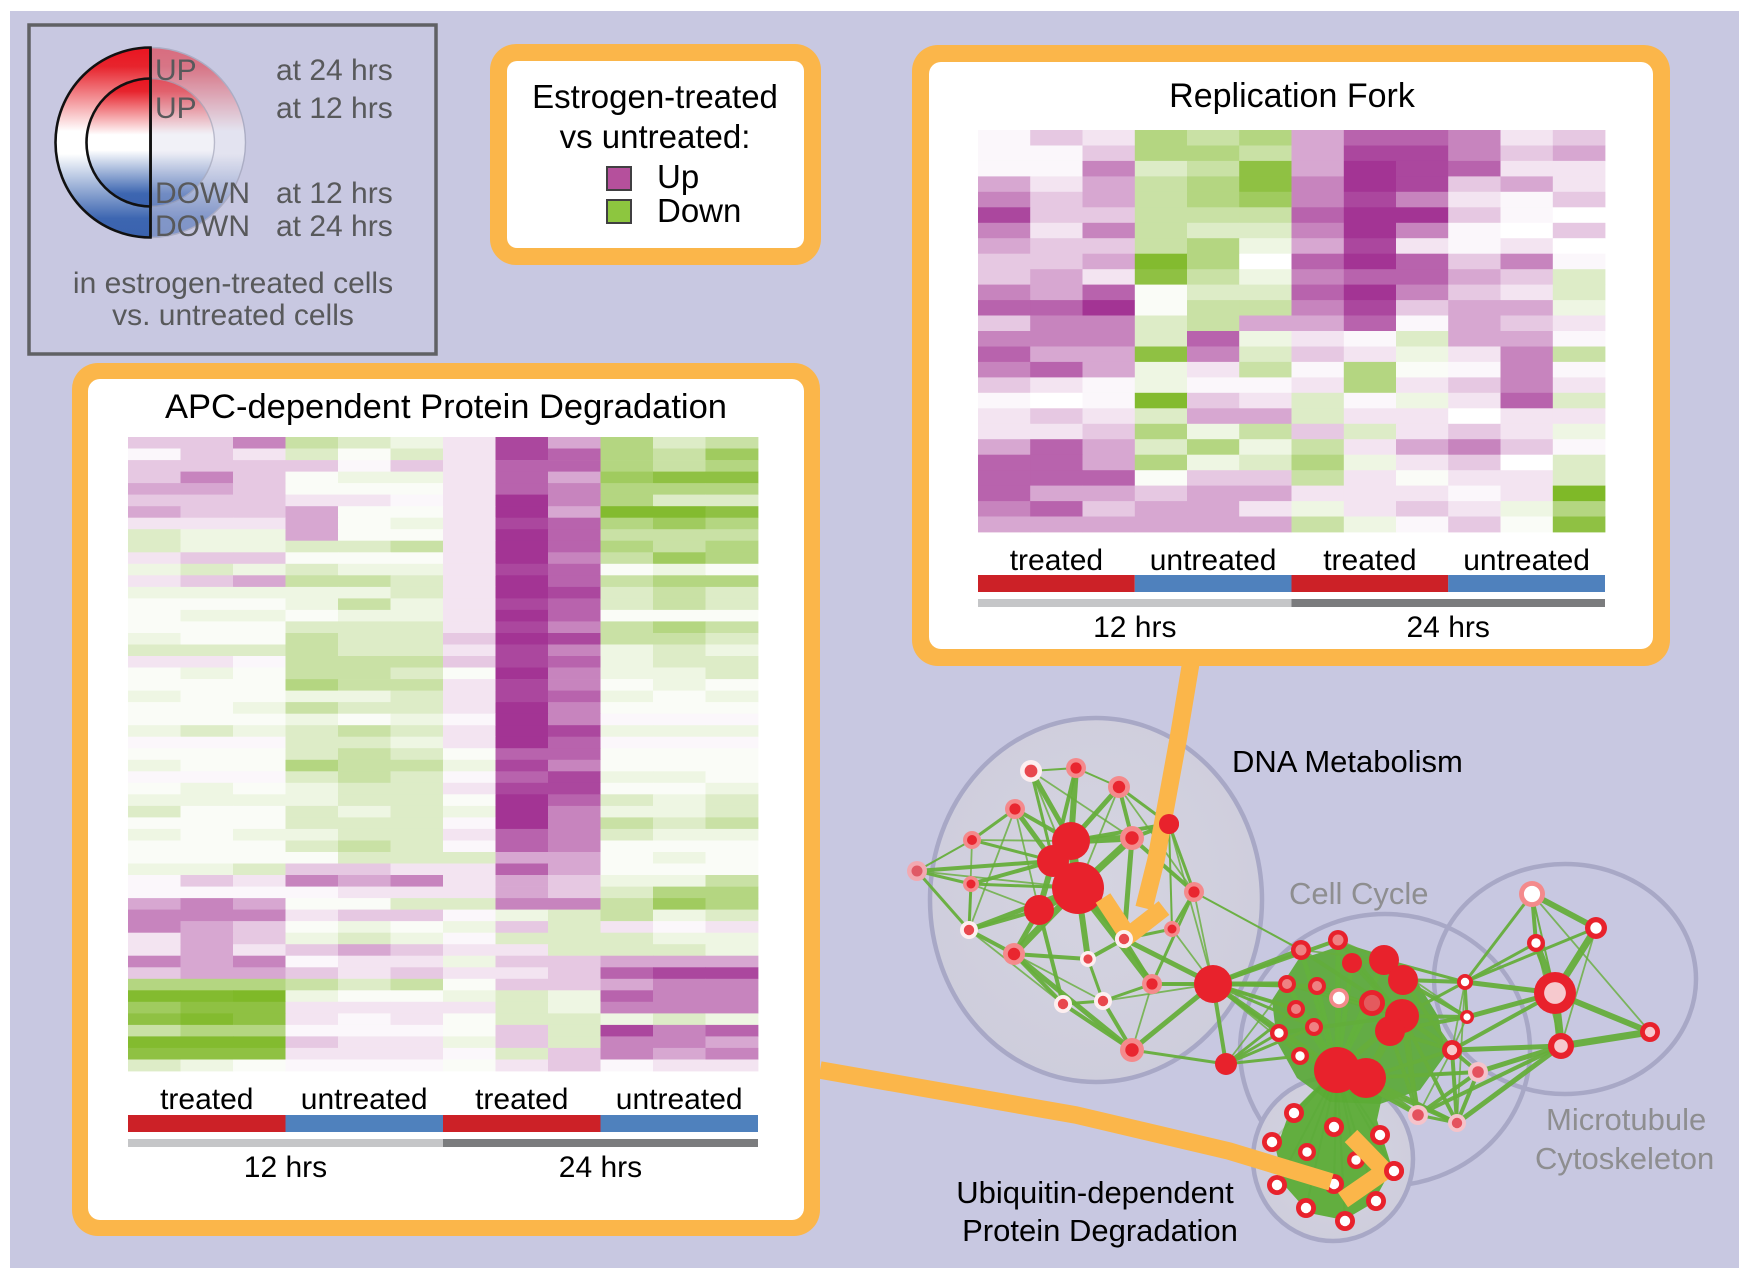 This screenshot has height=1279, width=1750. What do you see at coordinates (655, 96) in the screenshot?
I see `svg-text: Estrogen-treated` at bounding box center [655, 96].